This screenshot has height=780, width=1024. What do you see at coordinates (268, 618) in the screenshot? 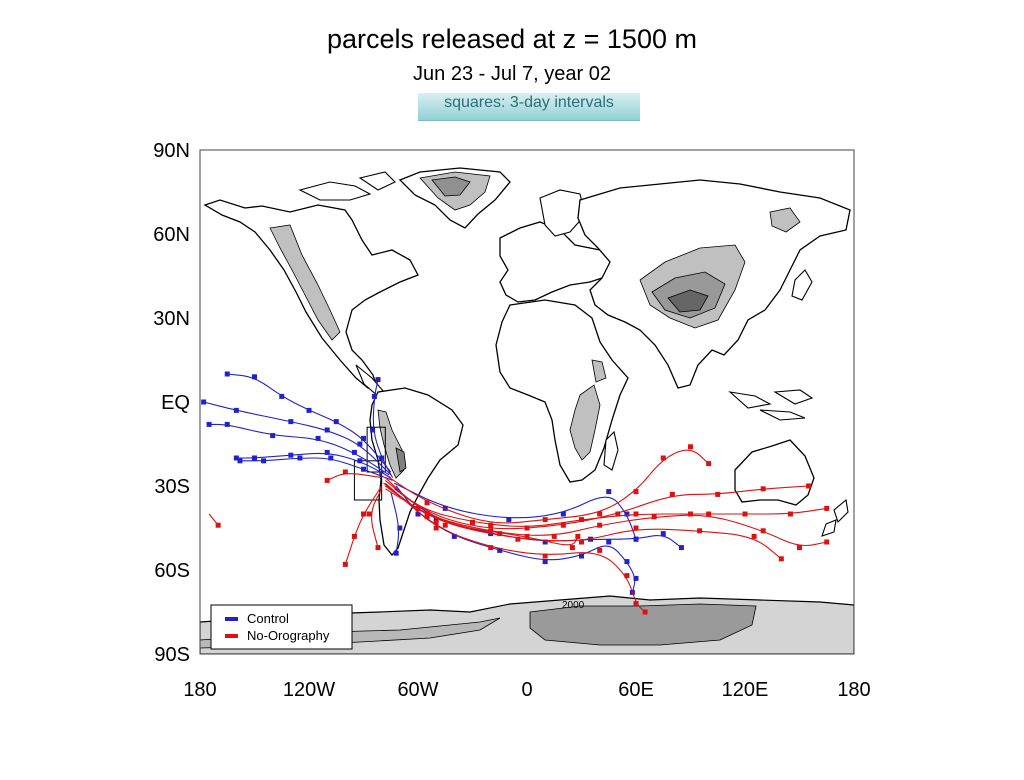
I see `legend-label-control: Control` at bounding box center [268, 618].